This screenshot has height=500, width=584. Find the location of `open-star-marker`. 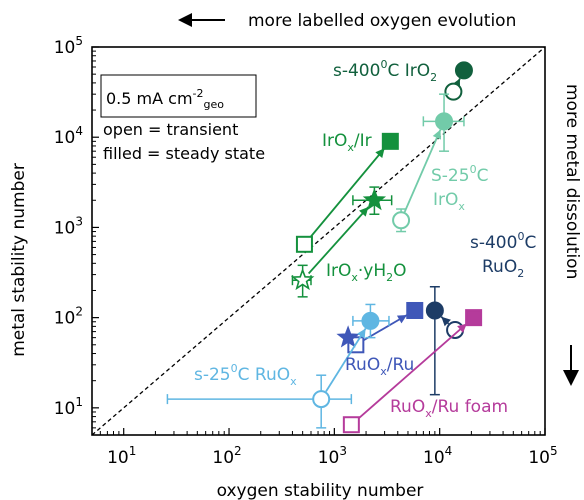

open-star-marker is located at coordinates (302, 279).